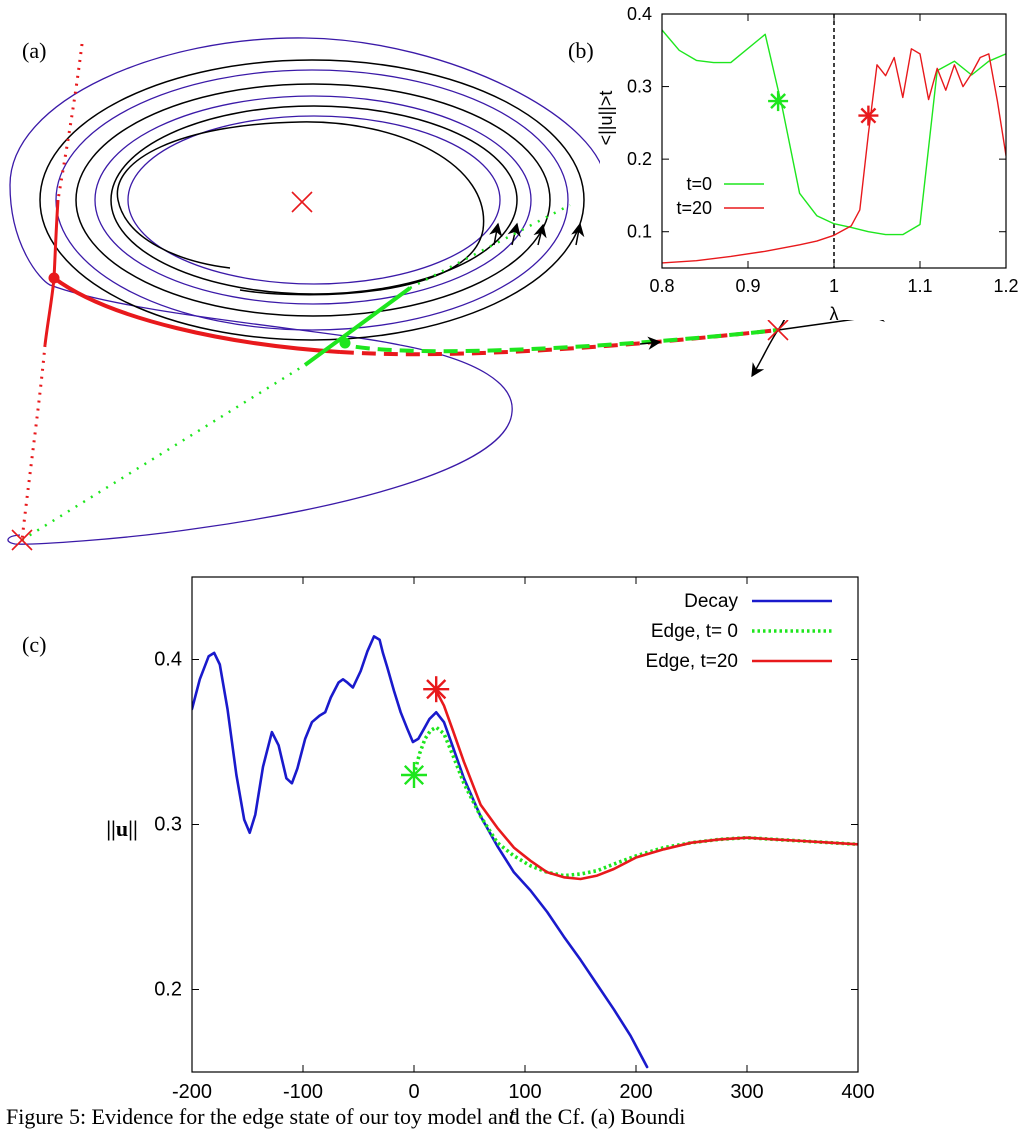 The width and height of the screenshot is (1025, 1131). What do you see at coordinates (196, 315) in the screenshot?
I see `red-trajectory-thick` at bounding box center [196, 315].